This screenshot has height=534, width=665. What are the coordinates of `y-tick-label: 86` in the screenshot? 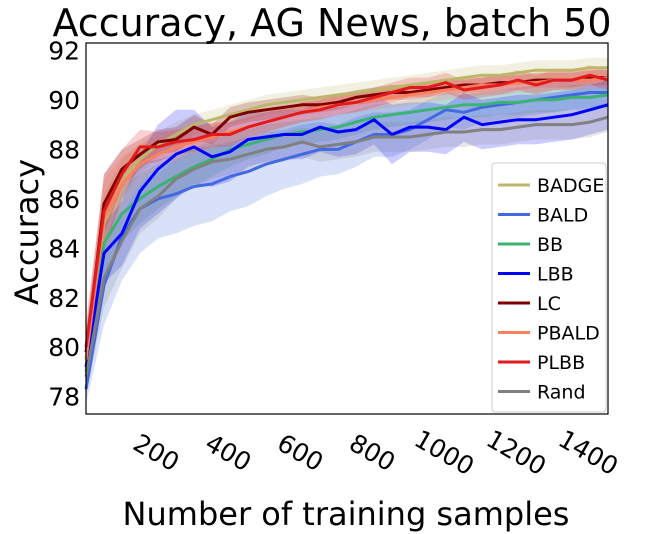 It's located at (64, 199).